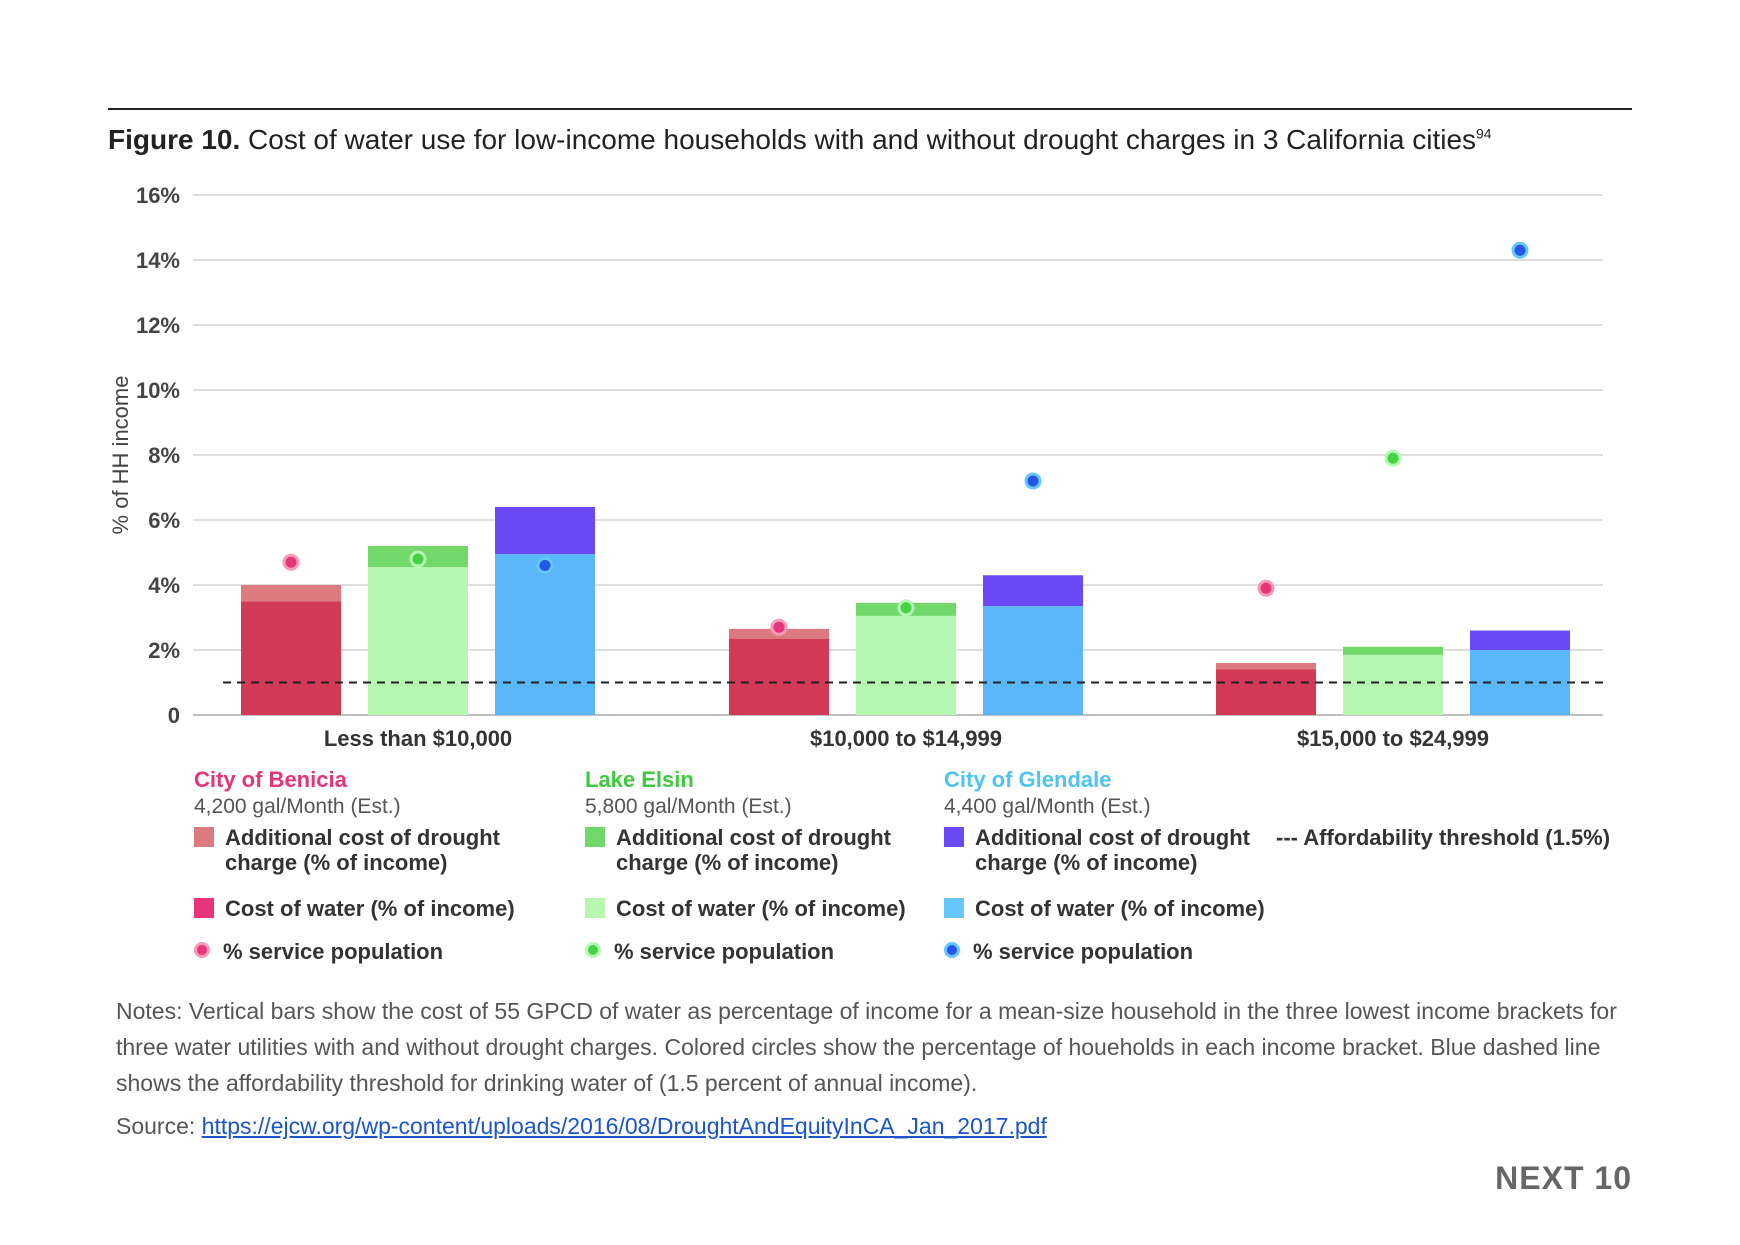 The image size is (1740, 1245). I want to click on footnote-ref: 94, so click(1484, 133).